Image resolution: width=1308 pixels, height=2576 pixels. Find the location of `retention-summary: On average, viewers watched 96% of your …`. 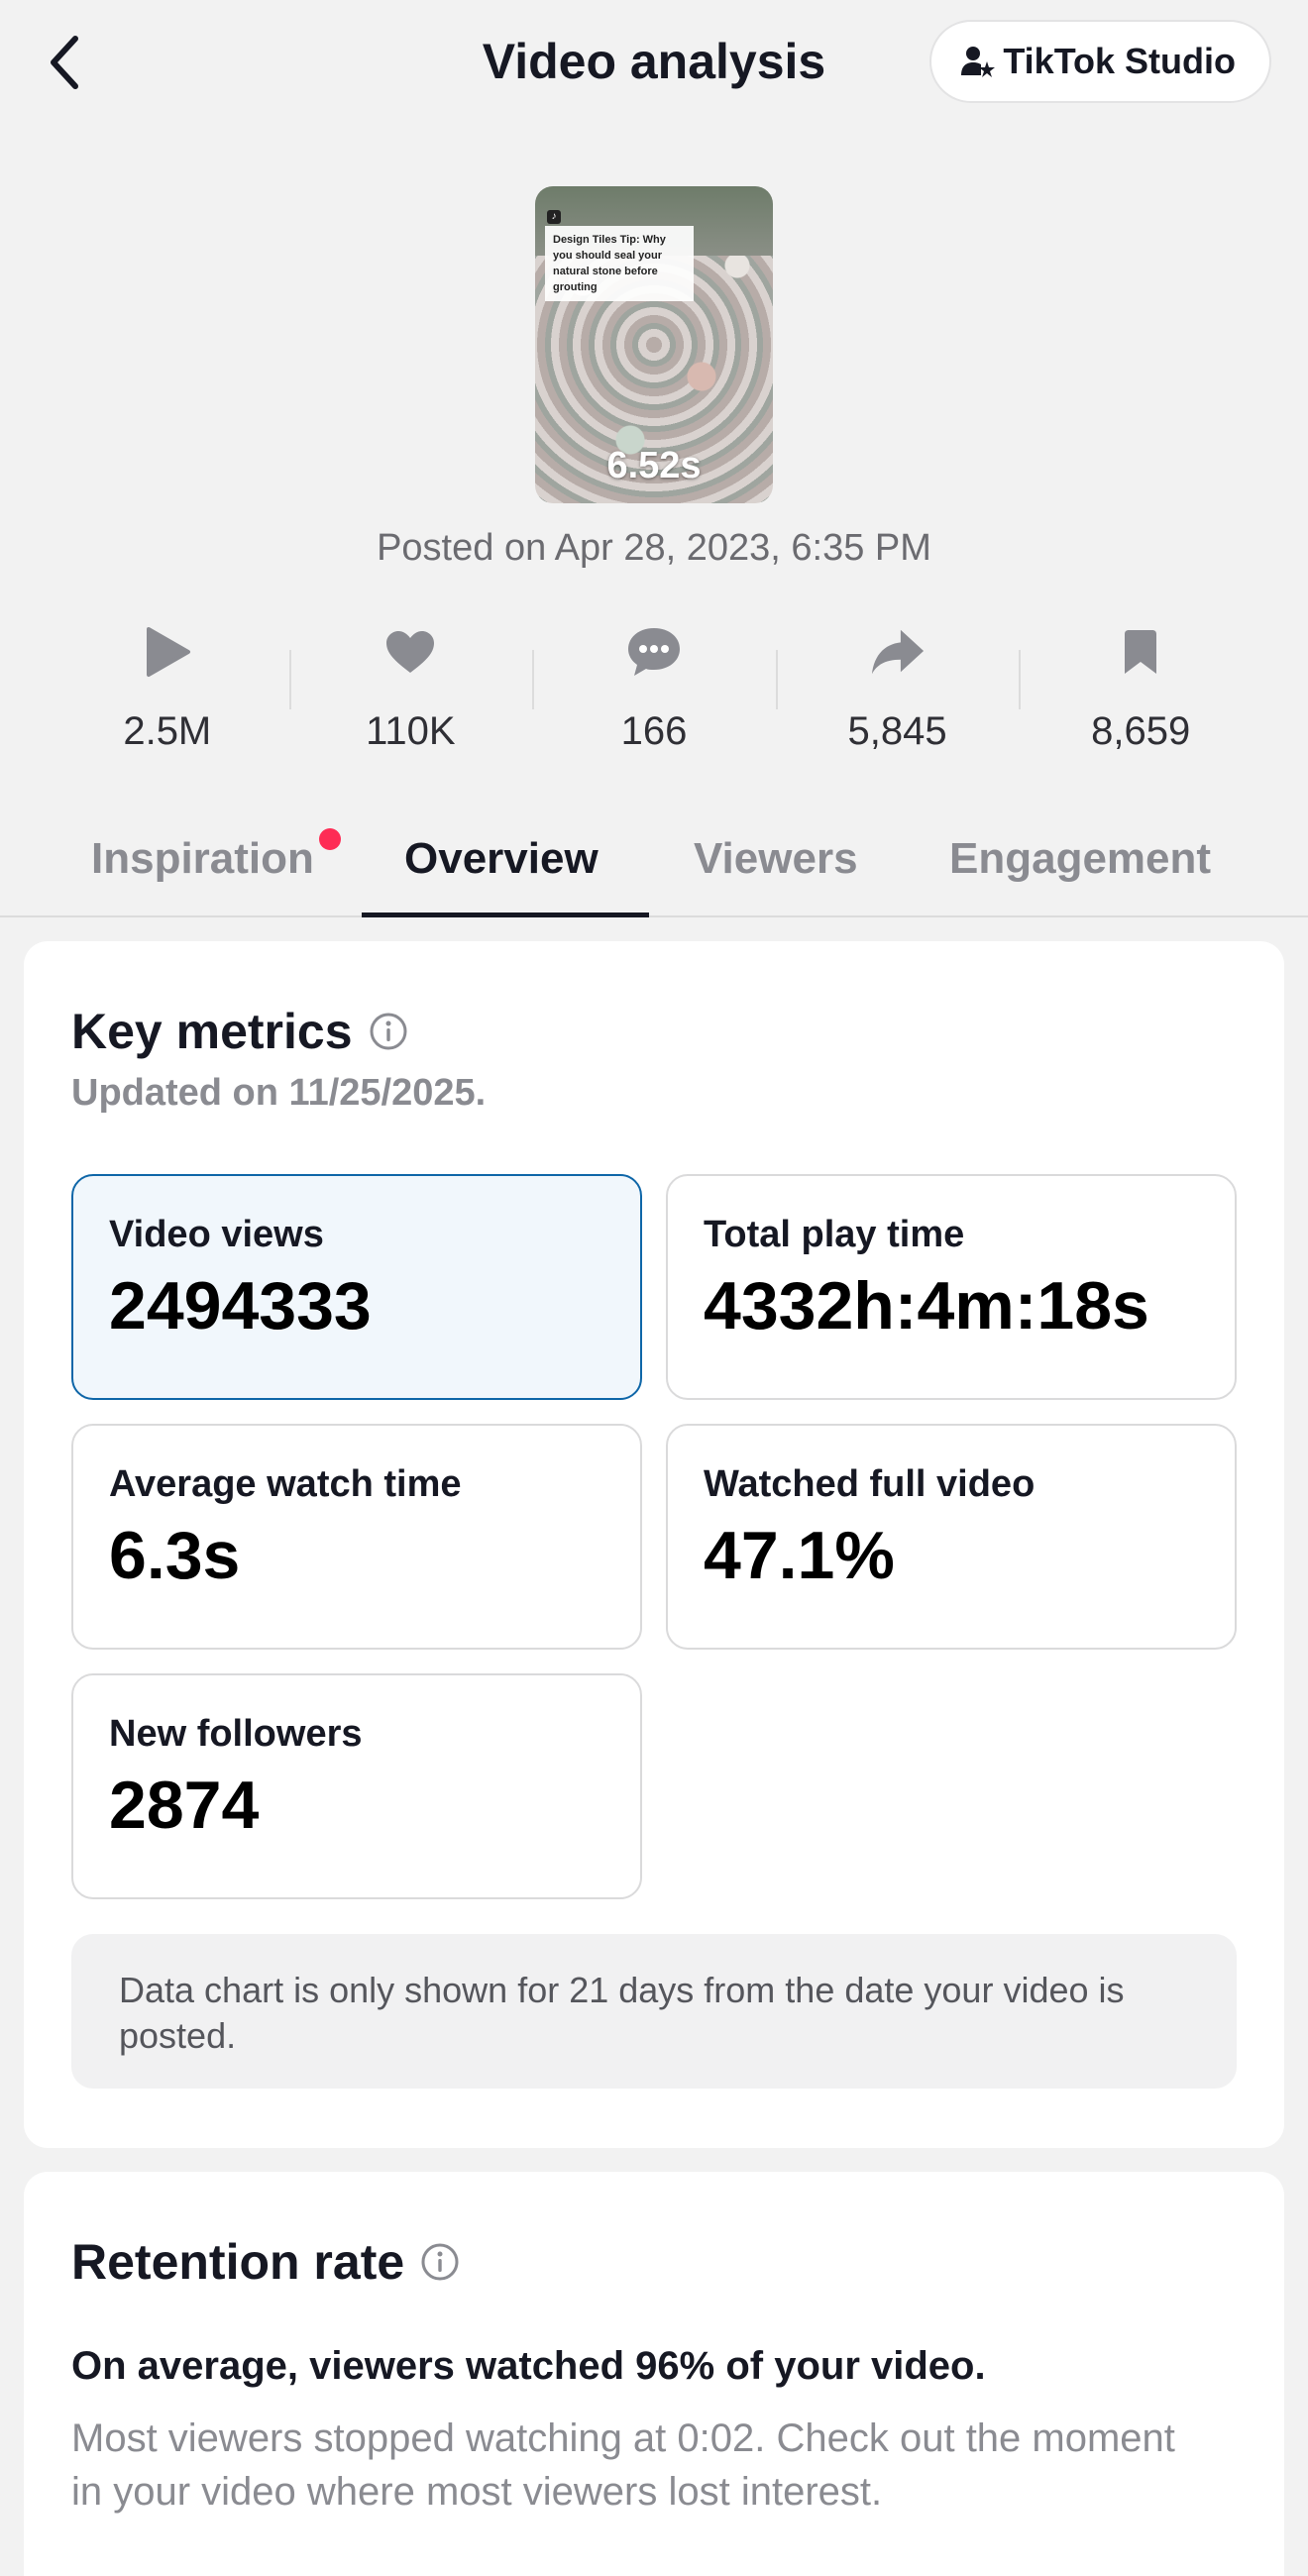

retention-summary: On average, viewers watched 96% of your … is located at coordinates (528, 2366).